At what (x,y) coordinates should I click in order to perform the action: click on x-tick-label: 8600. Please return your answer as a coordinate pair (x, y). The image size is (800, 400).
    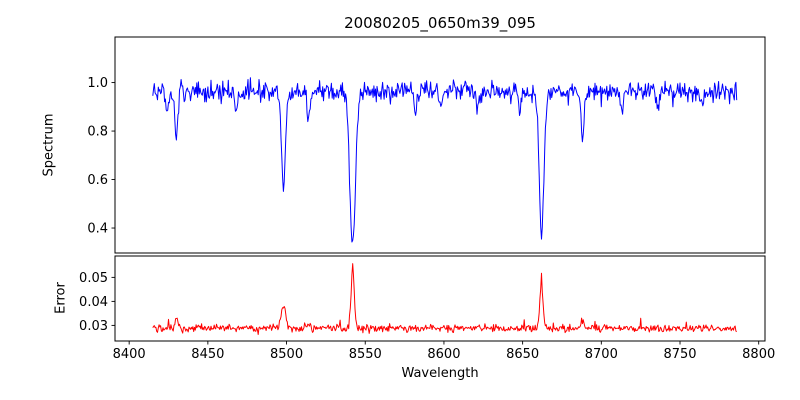
    Looking at the image, I should click on (443, 354).